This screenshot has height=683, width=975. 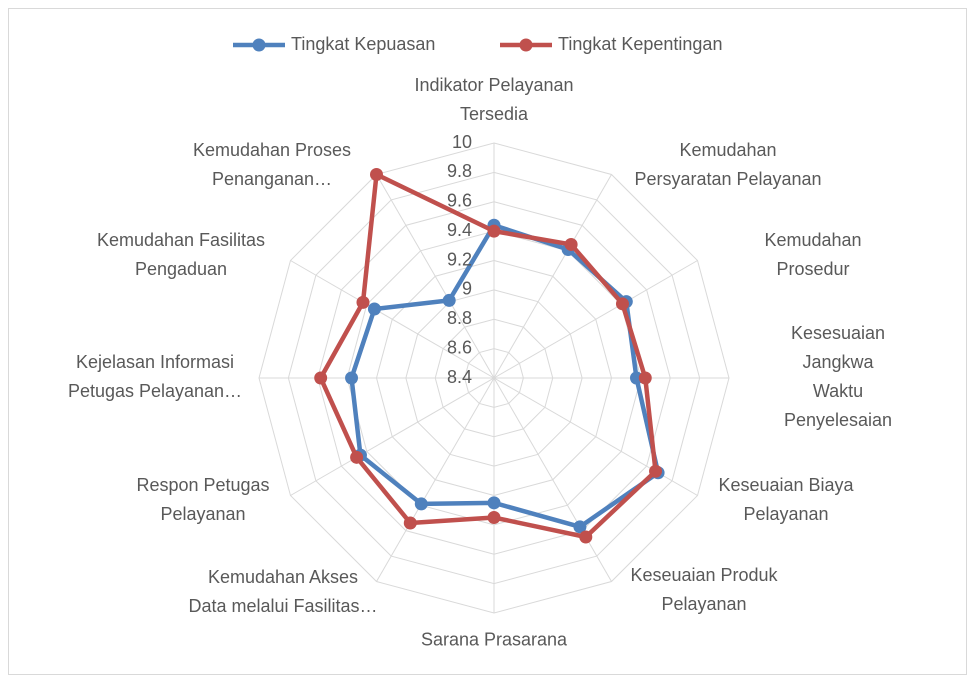 I want to click on category-label: Kemudahan Fasilitas Pengaduan, so click(x=181, y=254).